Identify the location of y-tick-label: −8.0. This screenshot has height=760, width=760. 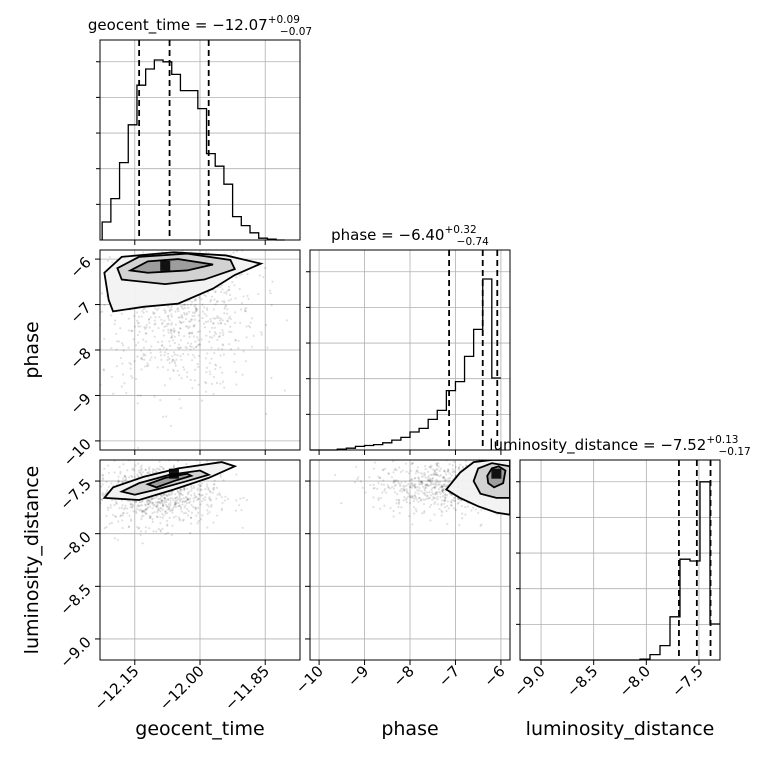
(75, 547).